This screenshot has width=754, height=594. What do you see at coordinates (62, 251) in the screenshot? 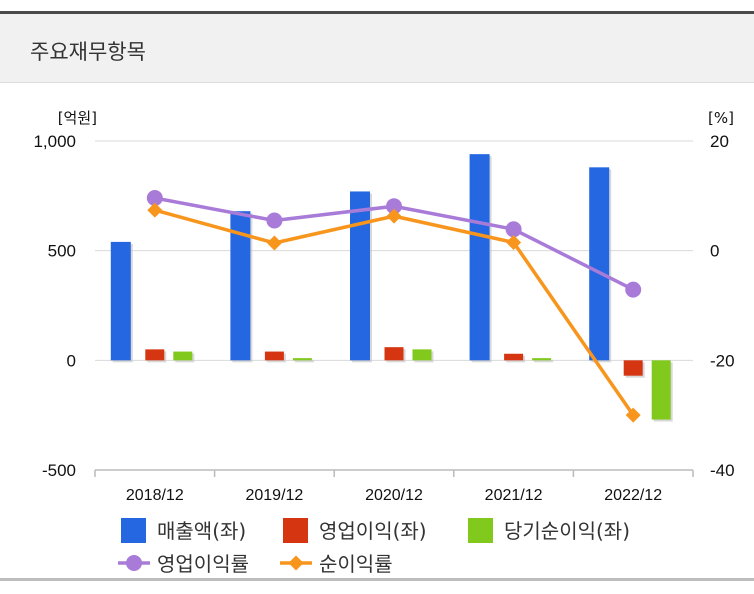
I see `left-tick-label: 500` at bounding box center [62, 251].